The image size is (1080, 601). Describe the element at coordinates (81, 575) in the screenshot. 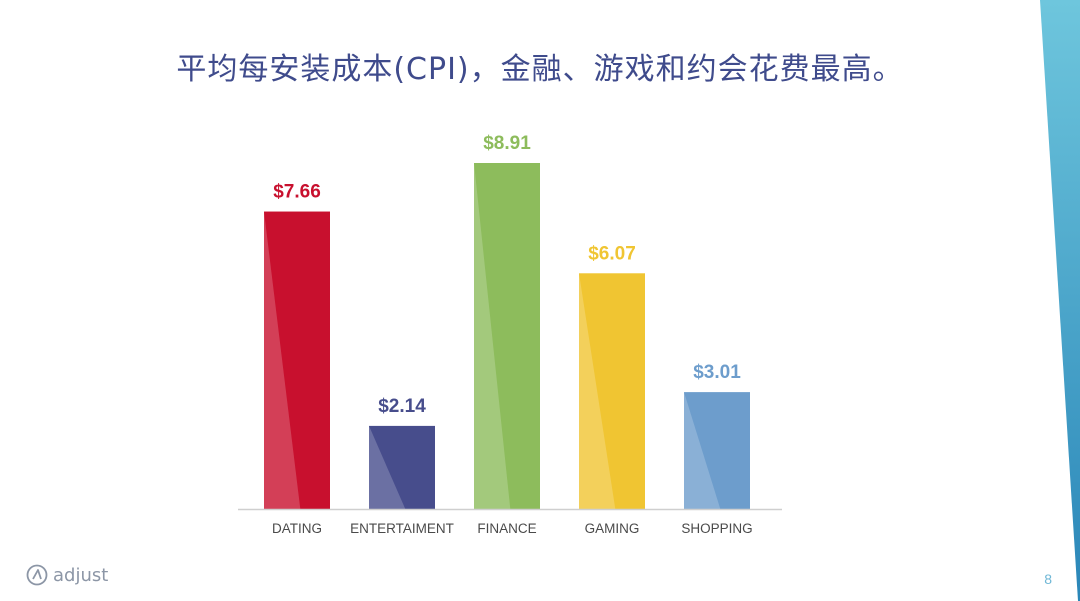

I see `adjust-logo-text: adjust` at that location.